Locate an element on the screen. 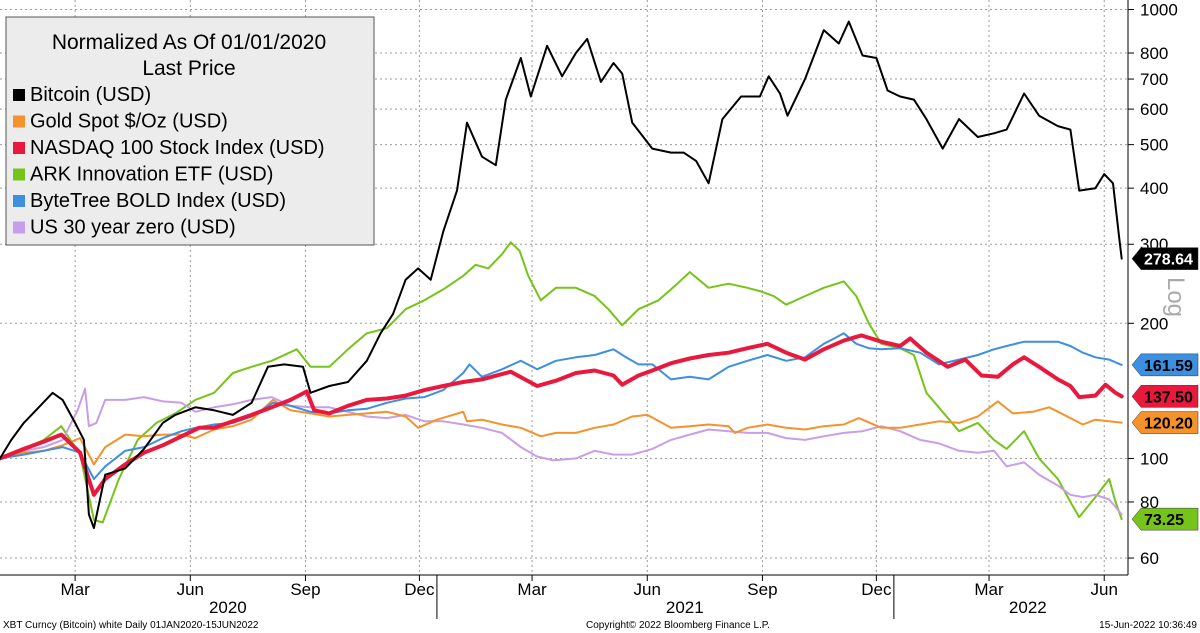  y-tick-label: 700 is located at coordinates (1154, 79).